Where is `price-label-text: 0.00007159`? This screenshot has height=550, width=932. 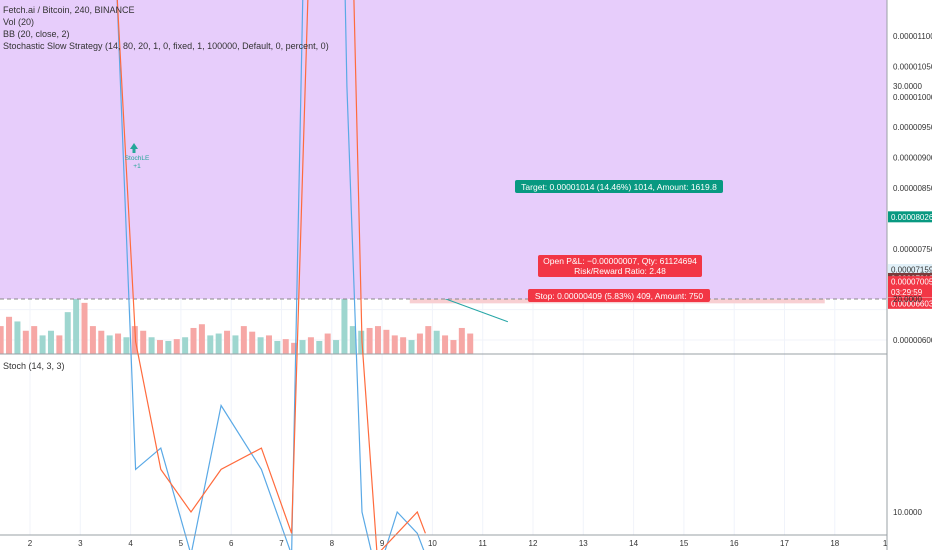 price-label-text: 0.00007159 is located at coordinates (911, 270).